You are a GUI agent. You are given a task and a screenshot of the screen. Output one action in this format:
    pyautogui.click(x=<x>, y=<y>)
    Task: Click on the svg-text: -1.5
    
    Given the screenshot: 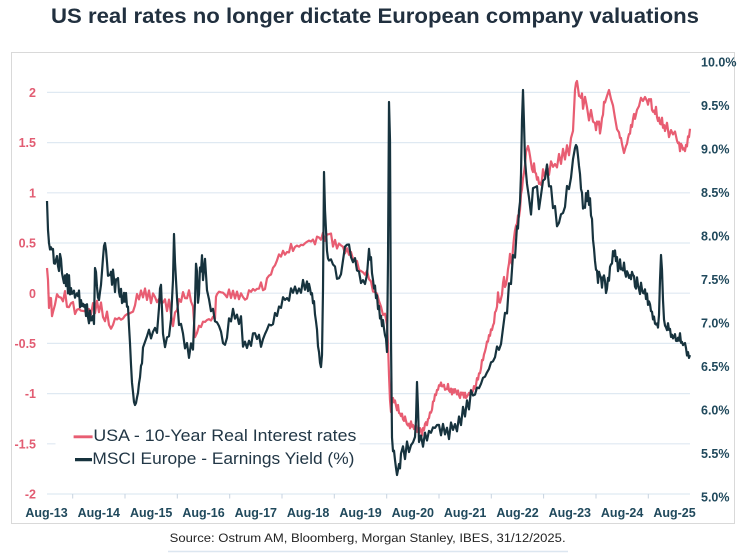 What is the action you would take?
    pyautogui.click(x=25, y=444)
    